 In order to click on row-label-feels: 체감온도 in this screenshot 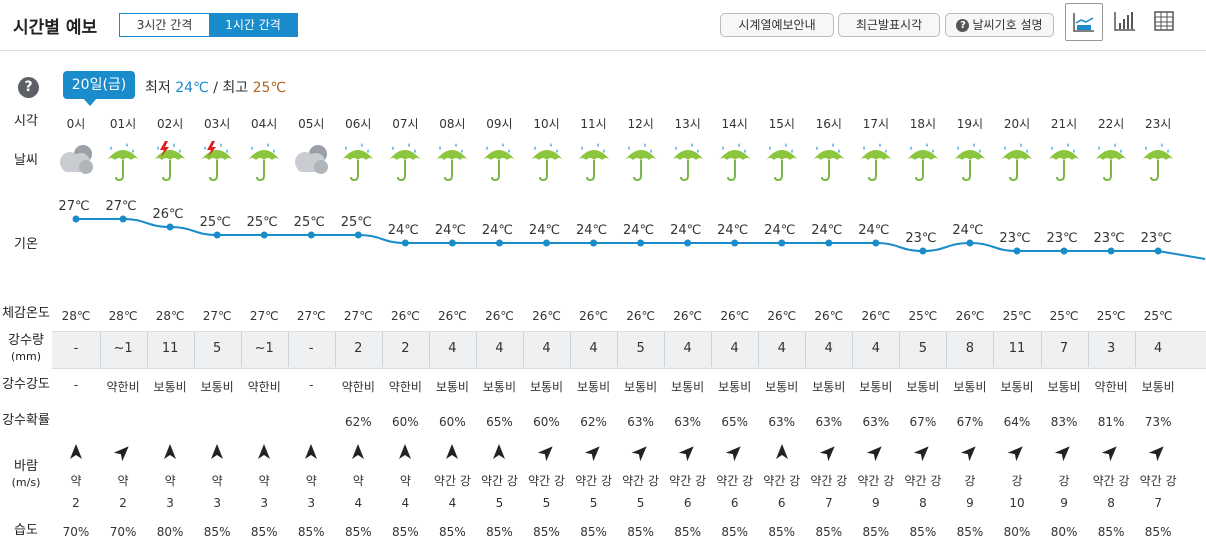, I will do `click(26, 313)`.